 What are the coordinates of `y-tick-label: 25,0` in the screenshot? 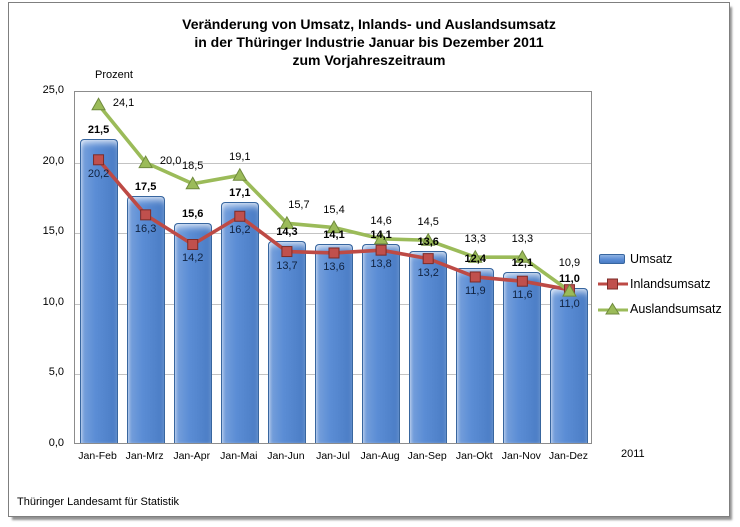 It's located at (53, 90).